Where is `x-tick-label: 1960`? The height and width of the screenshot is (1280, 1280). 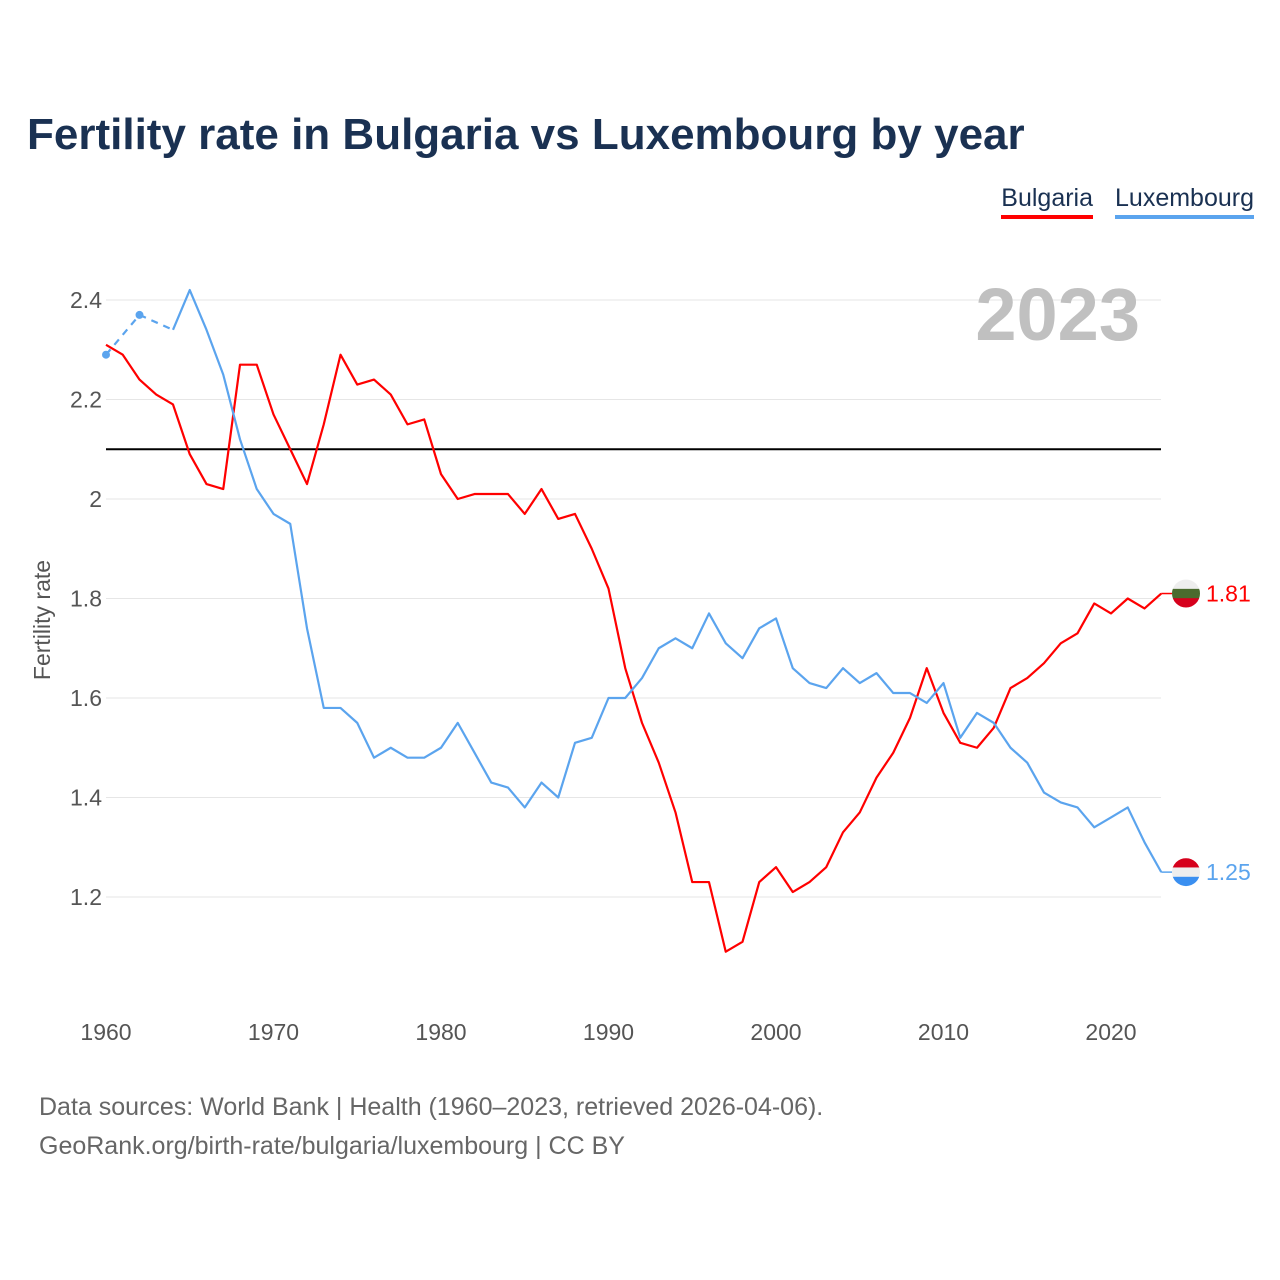 x-tick-label: 1960 is located at coordinates (105, 1032).